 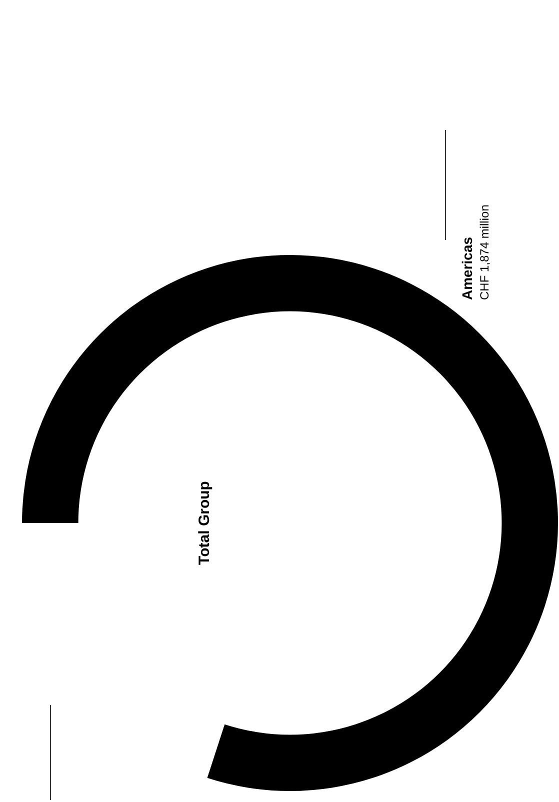 I want to click on slice-label: Americas, so click(x=466, y=268).